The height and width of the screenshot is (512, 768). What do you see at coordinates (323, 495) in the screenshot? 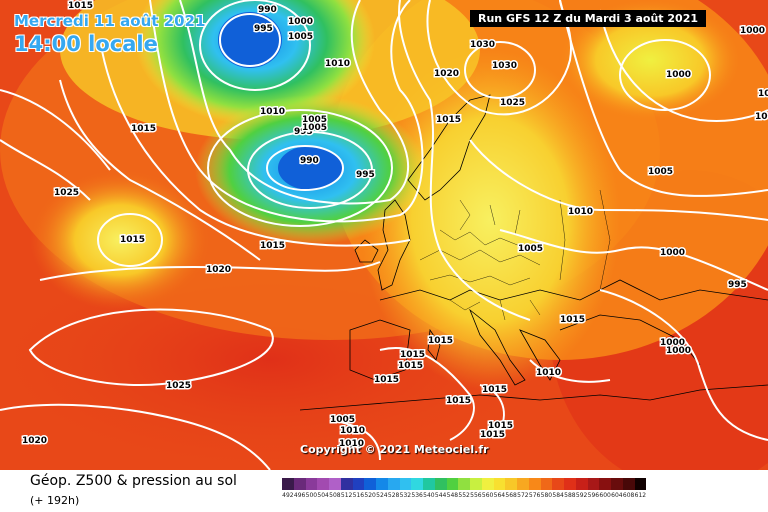
I see `scale-tick-label: 504` at bounding box center [323, 495].